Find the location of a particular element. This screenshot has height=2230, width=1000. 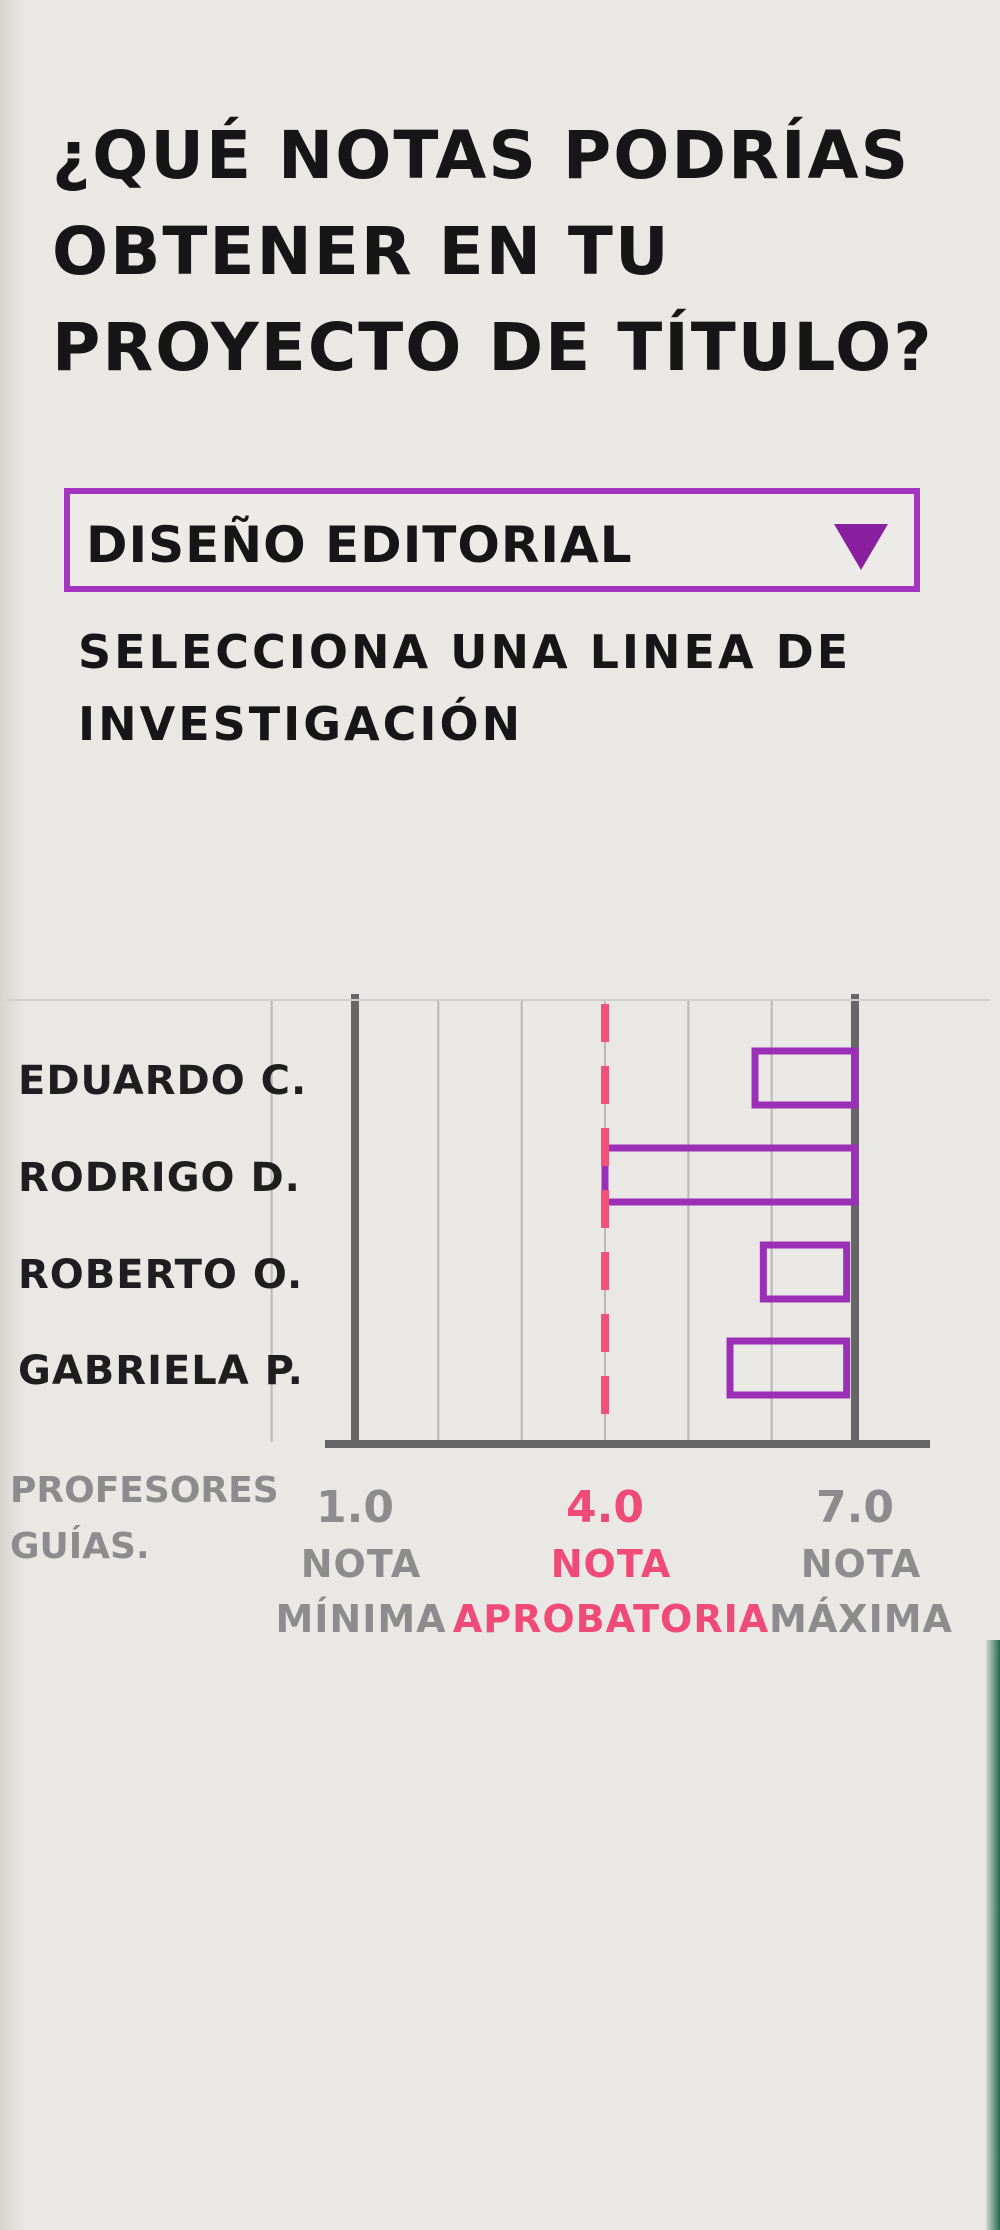

triangle-down-icon is located at coordinates (861, 547).